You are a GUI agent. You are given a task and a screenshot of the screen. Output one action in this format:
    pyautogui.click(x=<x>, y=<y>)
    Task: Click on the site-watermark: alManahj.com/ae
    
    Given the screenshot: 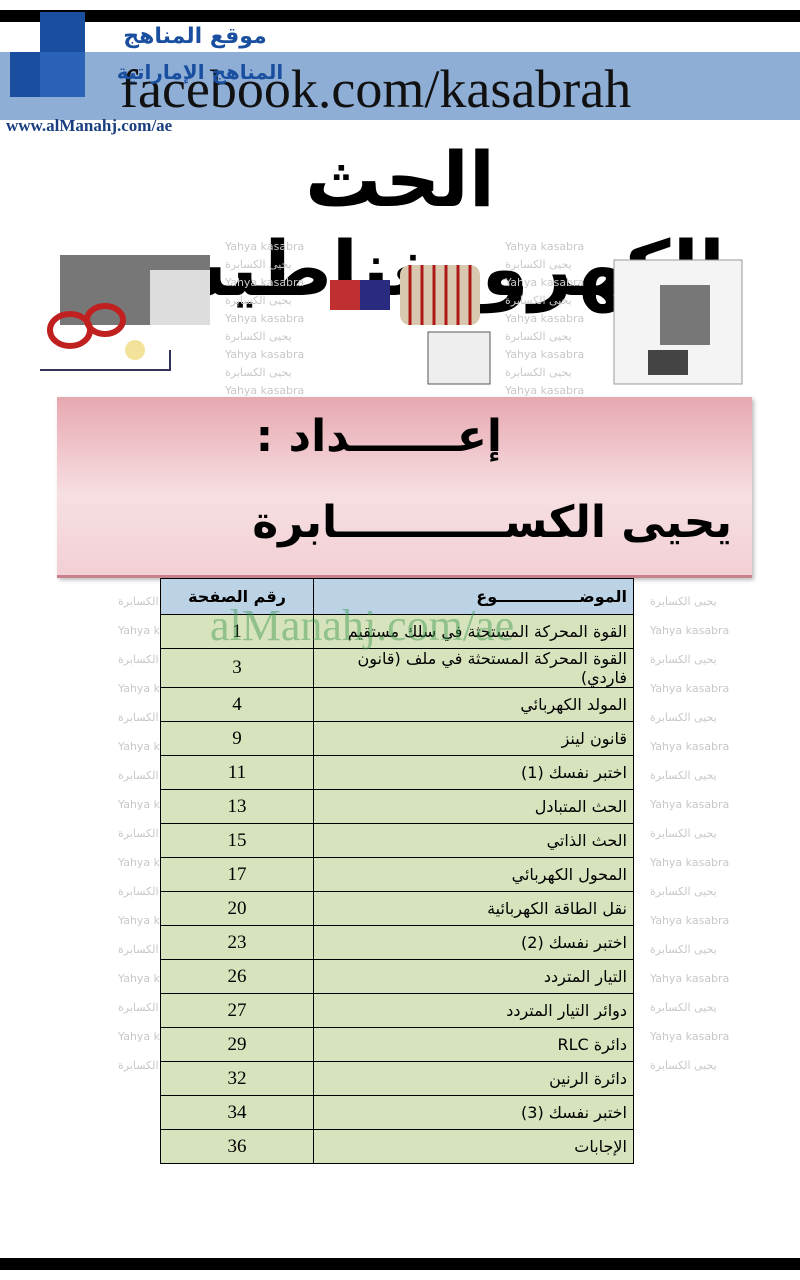 What is the action you would take?
    pyautogui.click(x=362, y=625)
    